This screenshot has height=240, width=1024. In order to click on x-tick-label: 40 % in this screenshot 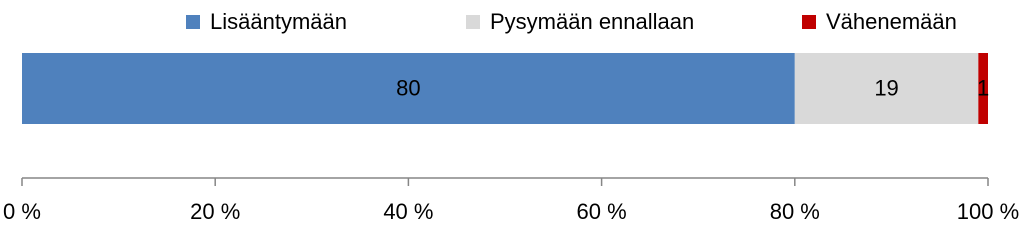, I will do `click(408, 211)`.